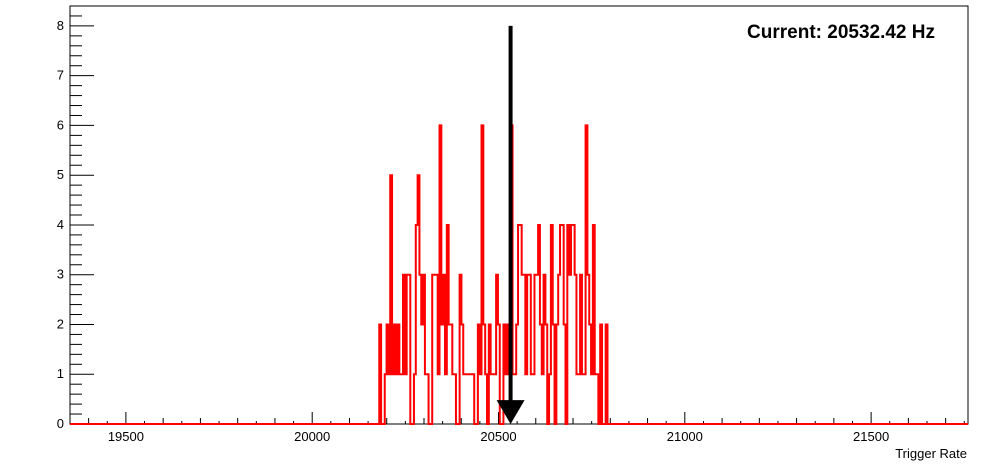  What do you see at coordinates (60, 174) in the screenshot?
I see `y-tick-label: 5` at bounding box center [60, 174].